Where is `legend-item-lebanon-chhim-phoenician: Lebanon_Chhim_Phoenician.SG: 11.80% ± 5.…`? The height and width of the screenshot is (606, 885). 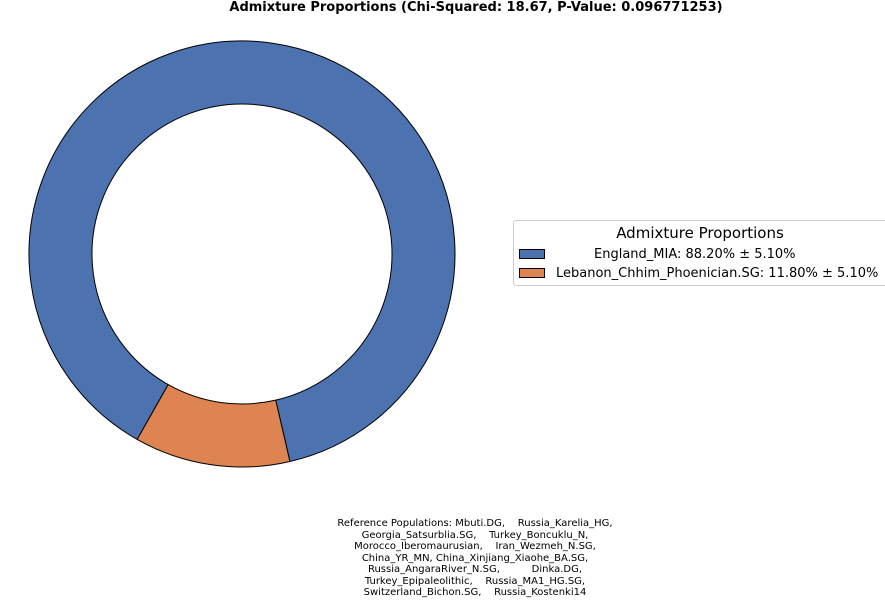 legend-item-lebanon-chhim-phoenician: Lebanon_Chhim_Phoenician.SG: 11.80% ± 5.… is located at coordinates (700, 274).